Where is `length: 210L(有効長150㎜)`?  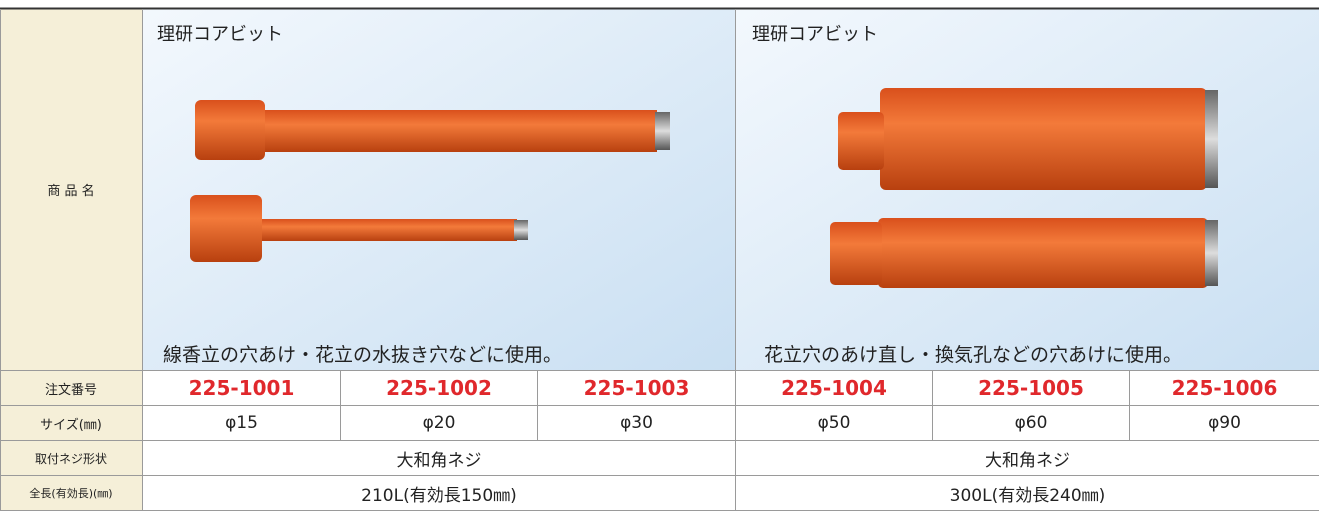
length: 210L(有効長150㎜) is located at coordinates (439, 495).